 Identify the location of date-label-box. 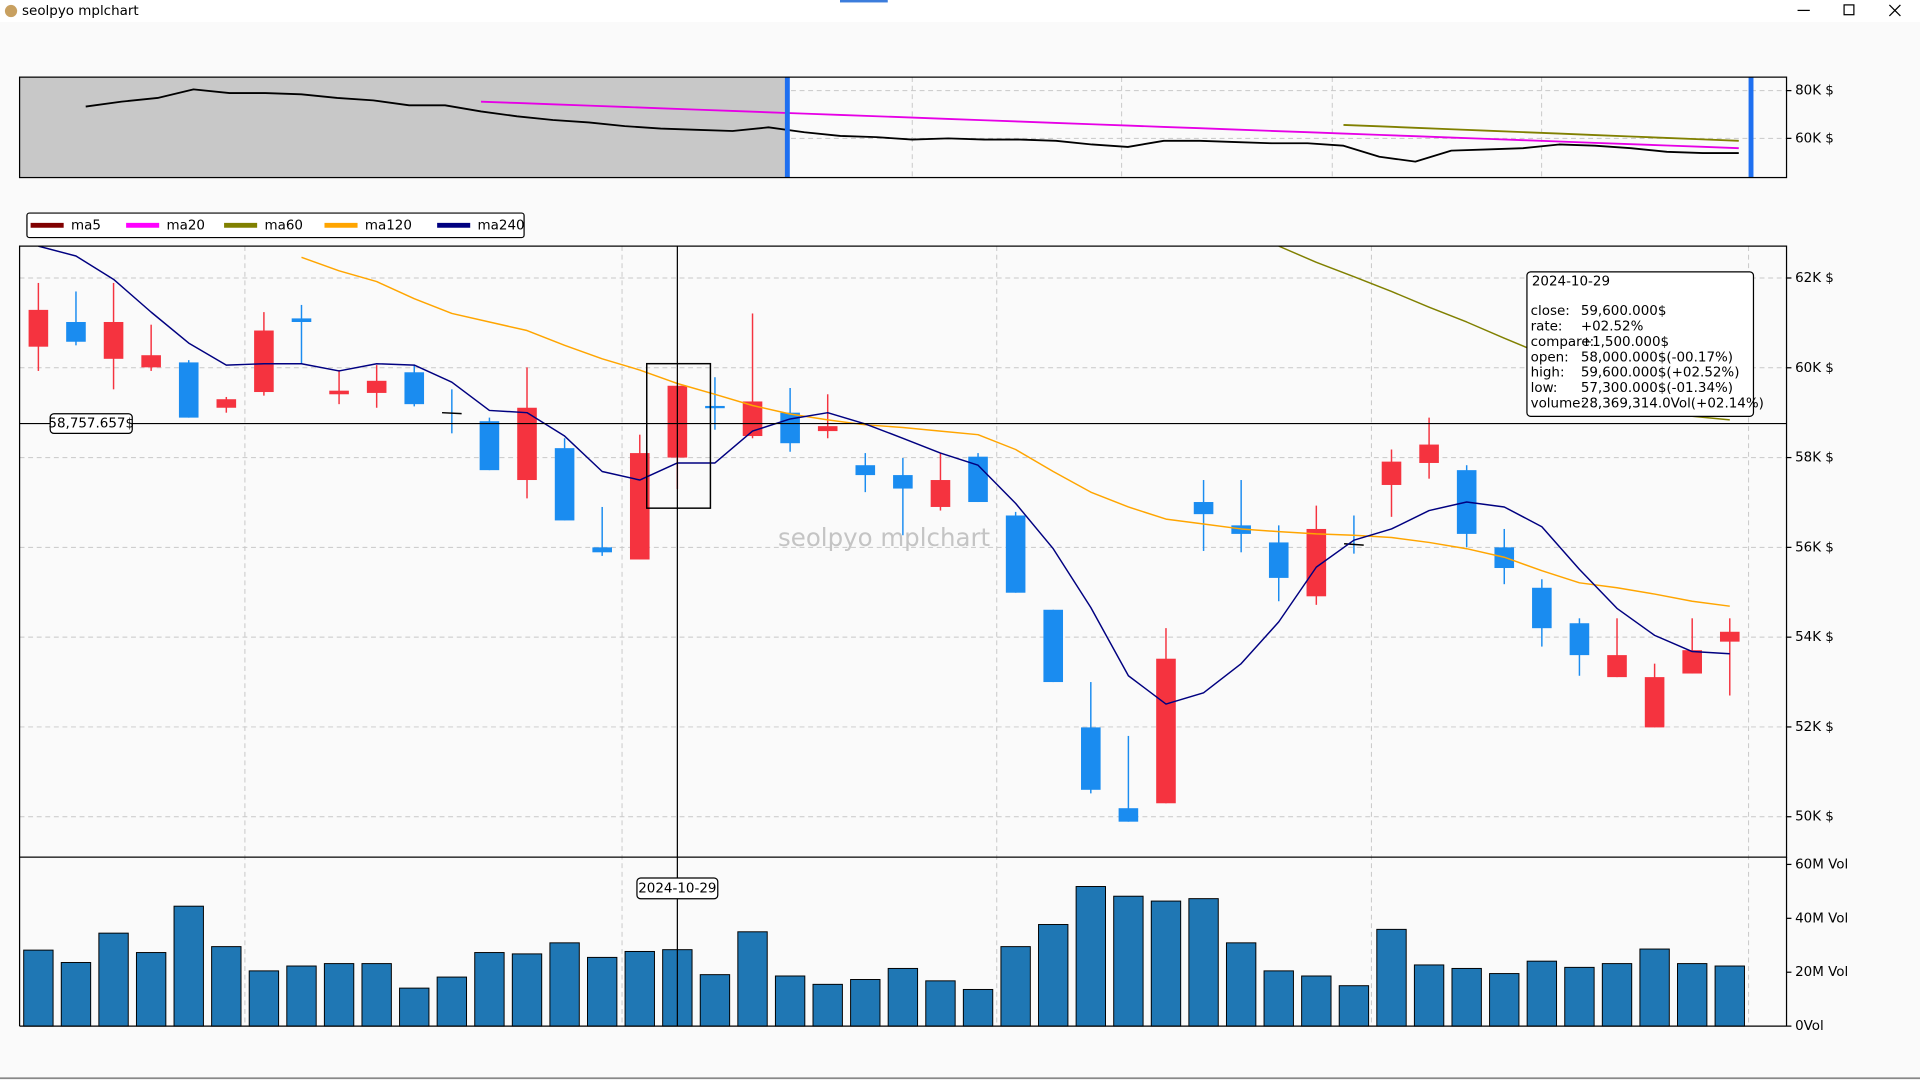
(677, 888).